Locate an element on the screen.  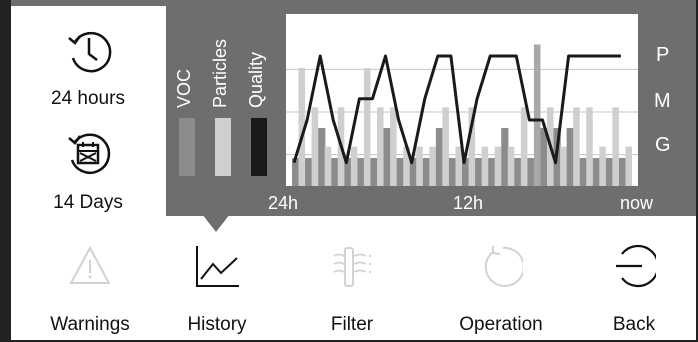
level-label-m: M is located at coordinates (662, 101).